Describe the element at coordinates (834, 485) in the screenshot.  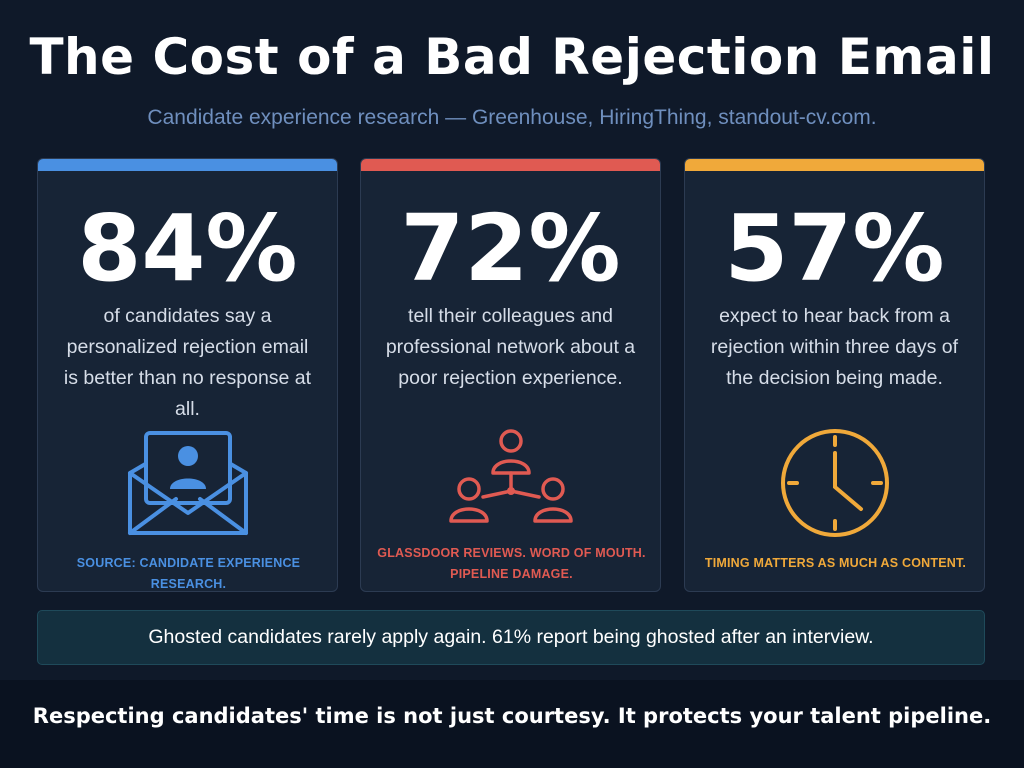
I see `clock-icon` at that location.